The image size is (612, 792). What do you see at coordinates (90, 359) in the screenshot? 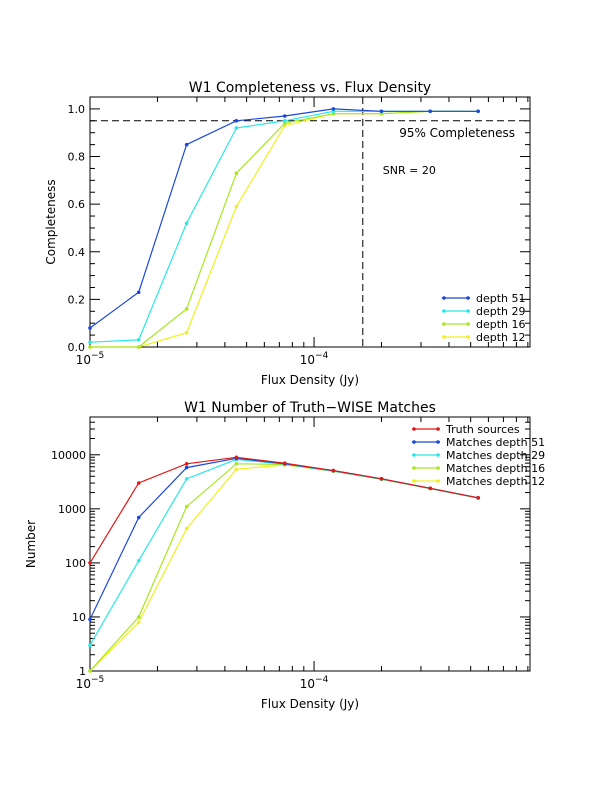
I see `x-tick-label: 10⁻⁵` at bounding box center [90, 359].